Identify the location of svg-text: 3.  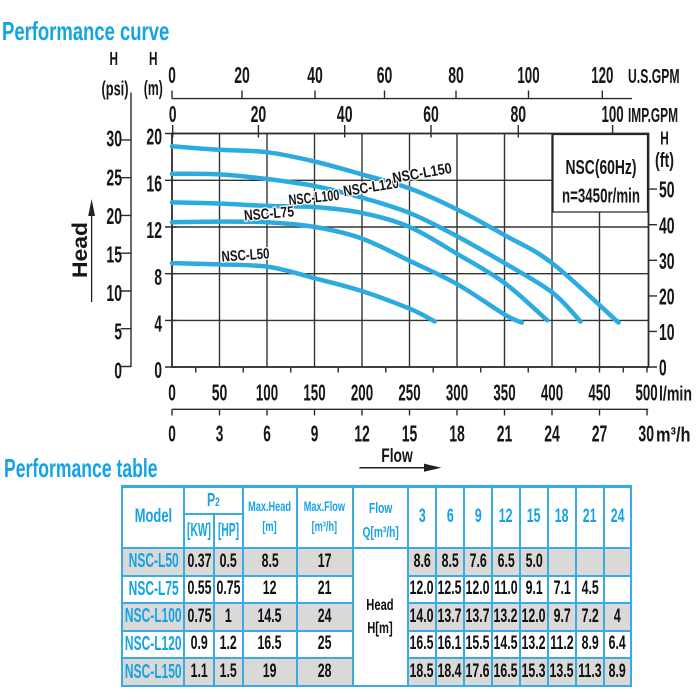
(220, 434).